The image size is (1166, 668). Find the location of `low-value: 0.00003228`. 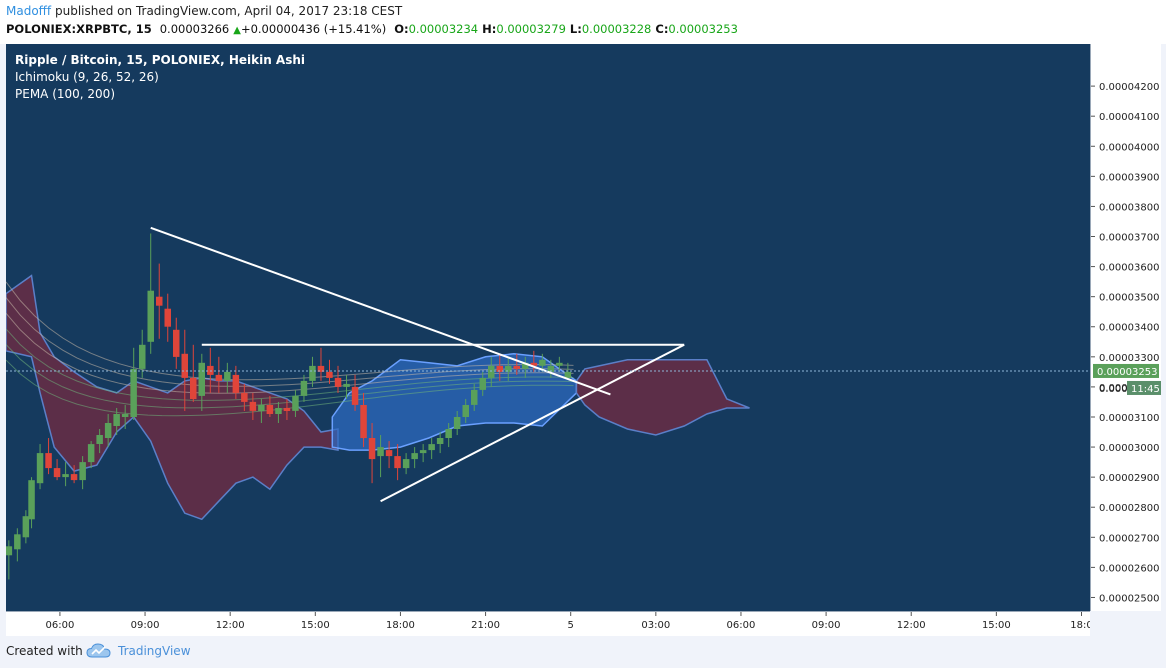

low-value: 0.00003228 is located at coordinates (616, 29).